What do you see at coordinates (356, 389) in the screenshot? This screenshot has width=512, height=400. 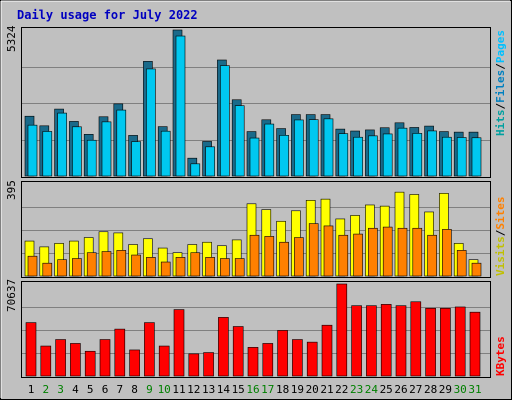 I see `day-label: 23` at bounding box center [356, 389].